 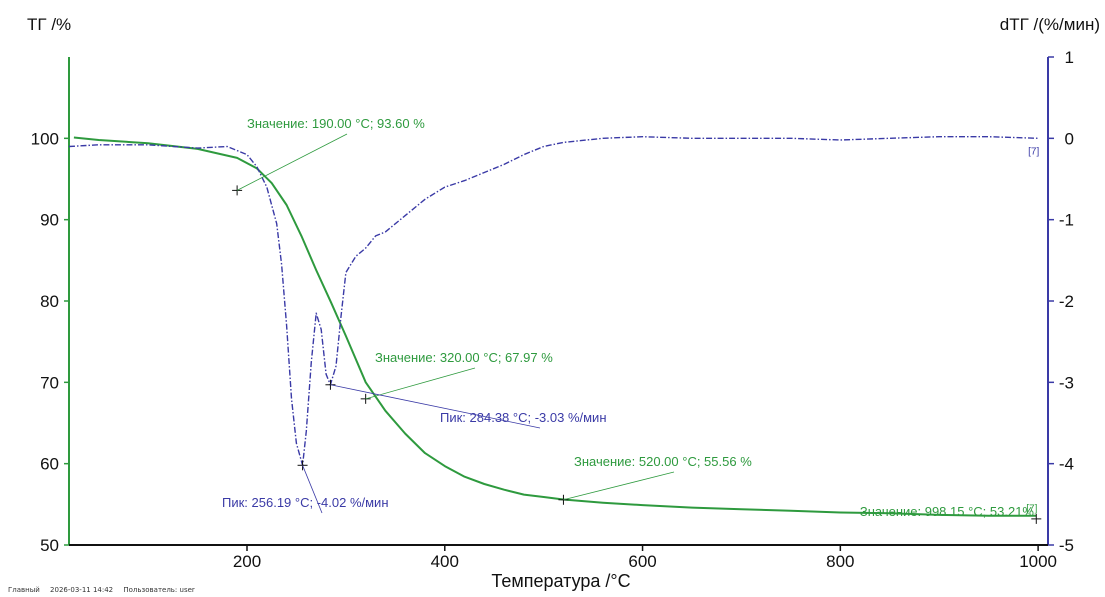 I want to click on annotation-label: Пик: 256.19 °C; -4.02 %/мин, so click(x=305, y=502).